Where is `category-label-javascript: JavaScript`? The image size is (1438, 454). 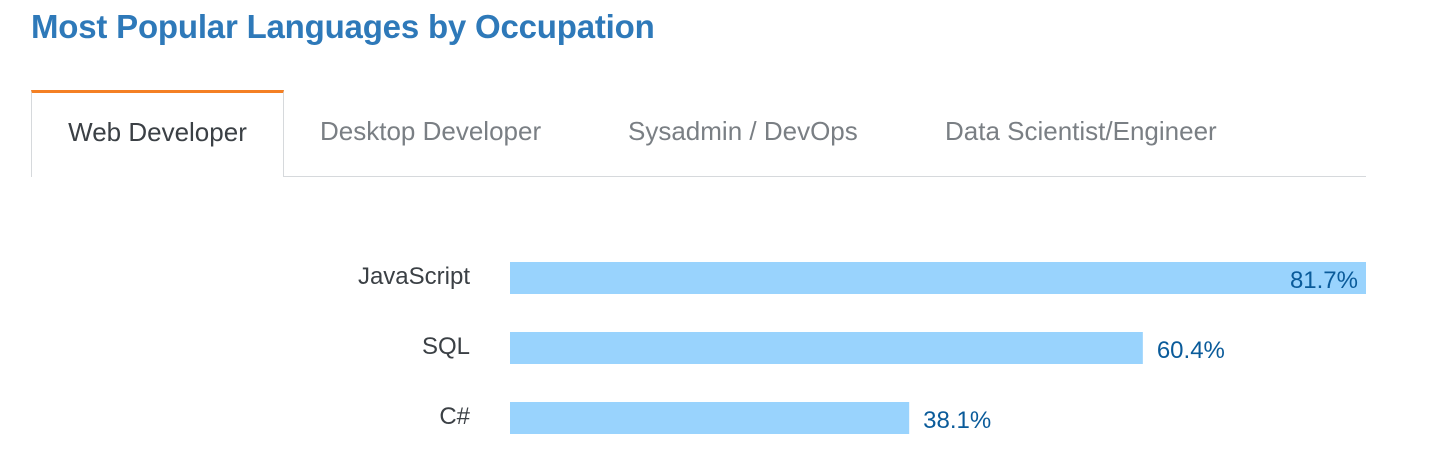 category-label-javascript: JavaScript is located at coordinates (414, 276).